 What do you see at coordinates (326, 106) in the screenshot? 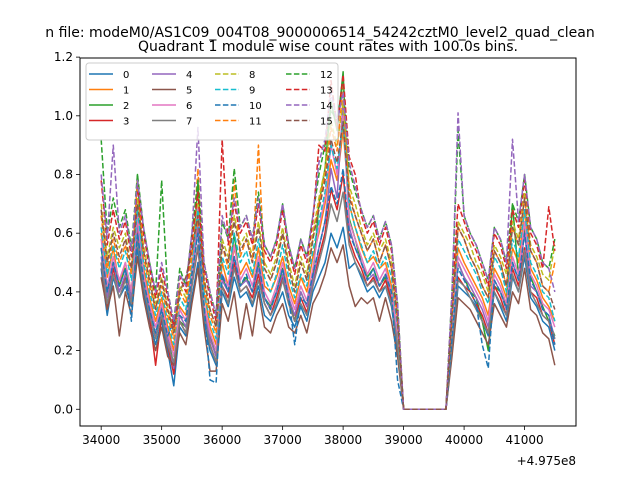
I see `legend-label-14: 14` at bounding box center [326, 106].